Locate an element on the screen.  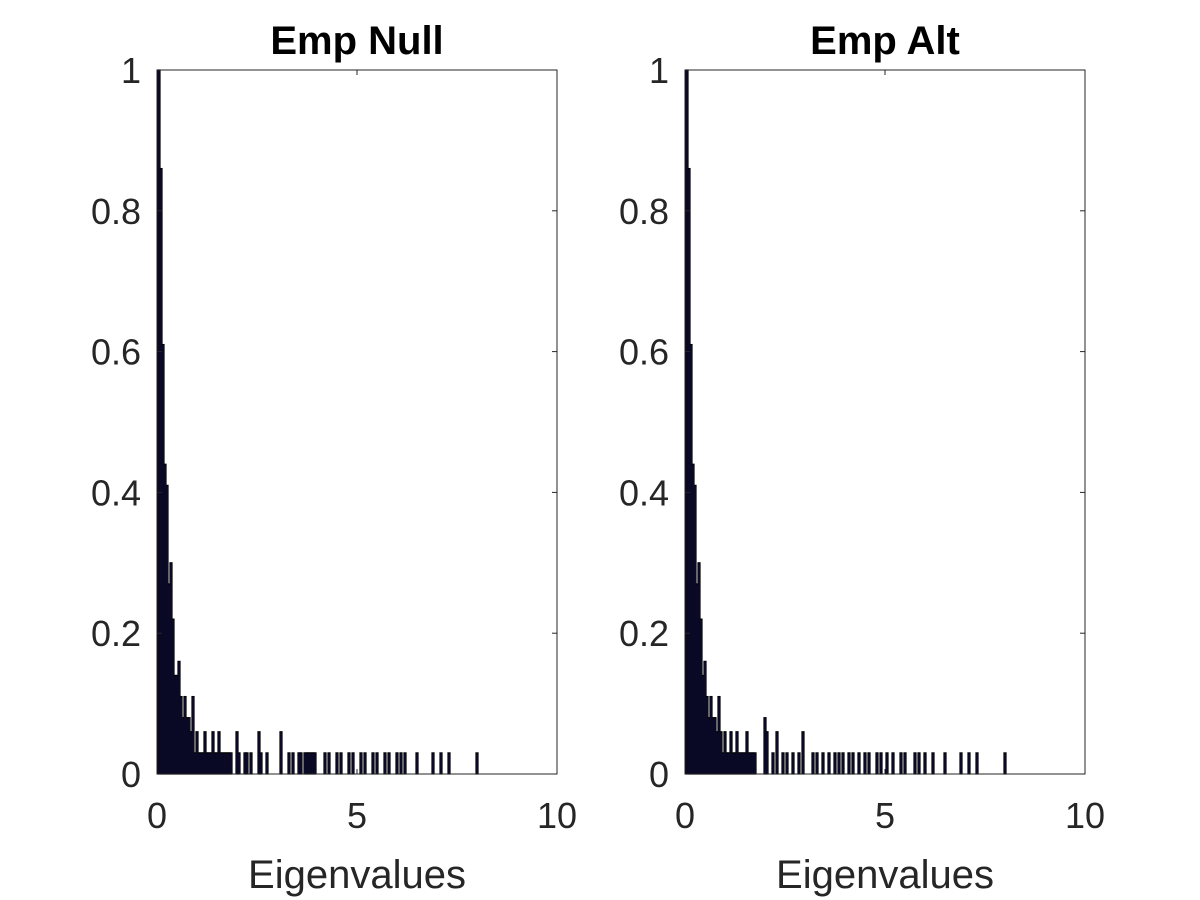
chart-title: Emp Alt is located at coordinates (885, 41).